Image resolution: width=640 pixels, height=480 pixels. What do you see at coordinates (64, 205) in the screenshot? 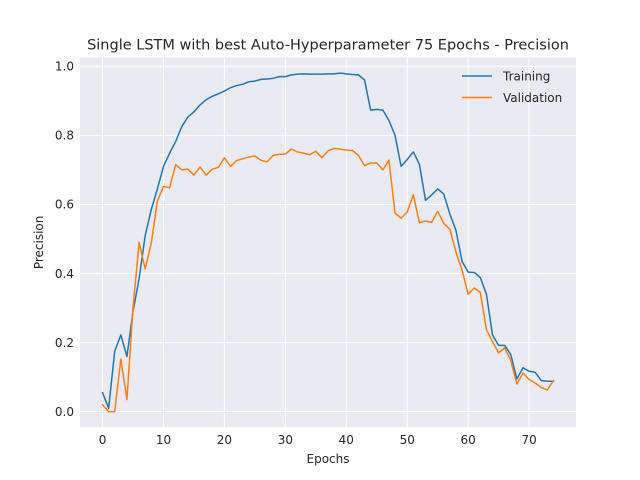
I see `y-tick-label: 0.6` at bounding box center [64, 205].